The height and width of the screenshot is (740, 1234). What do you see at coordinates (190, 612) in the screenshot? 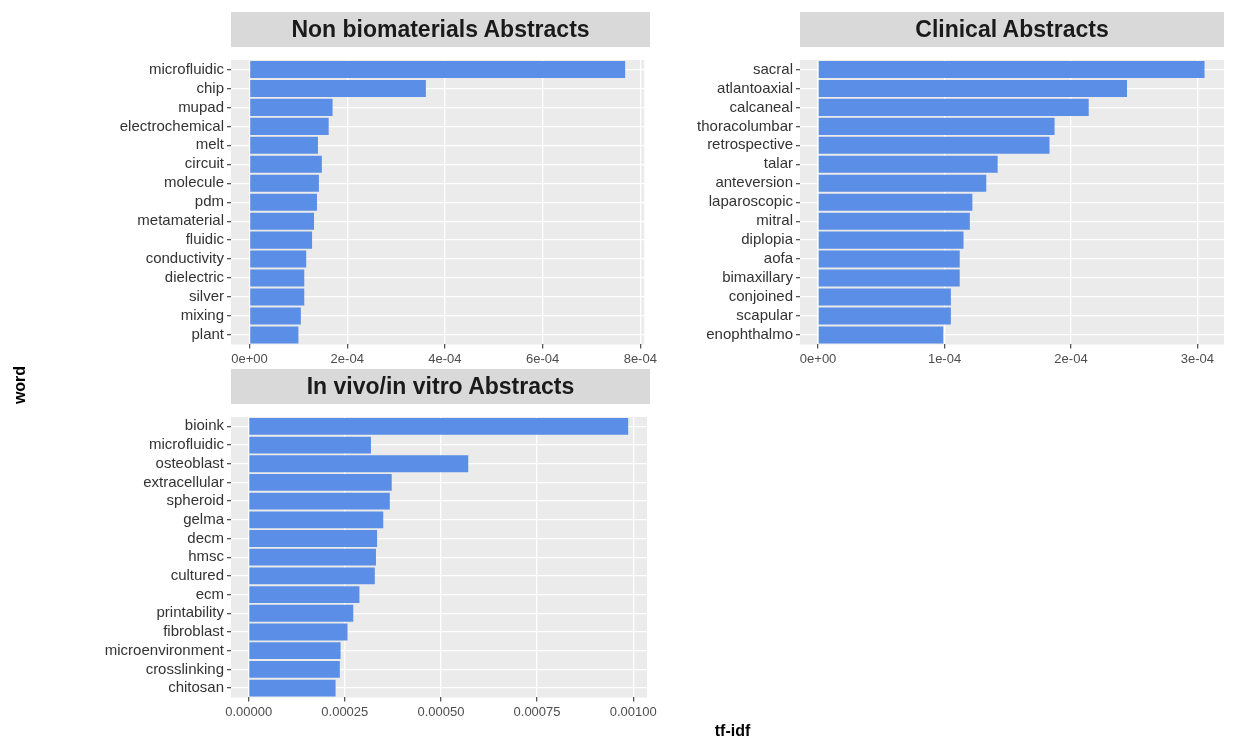
I see `y-tick-label: printability` at bounding box center [190, 612].